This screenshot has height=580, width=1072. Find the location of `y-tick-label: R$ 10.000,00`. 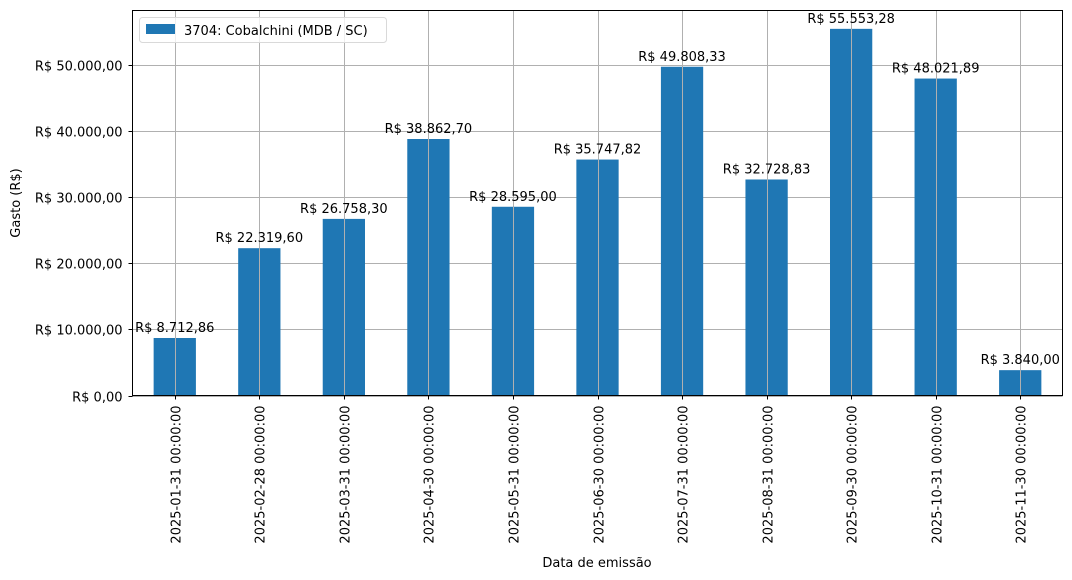

y-tick-label: R$ 10.000,00 is located at coordinates (79, 331).